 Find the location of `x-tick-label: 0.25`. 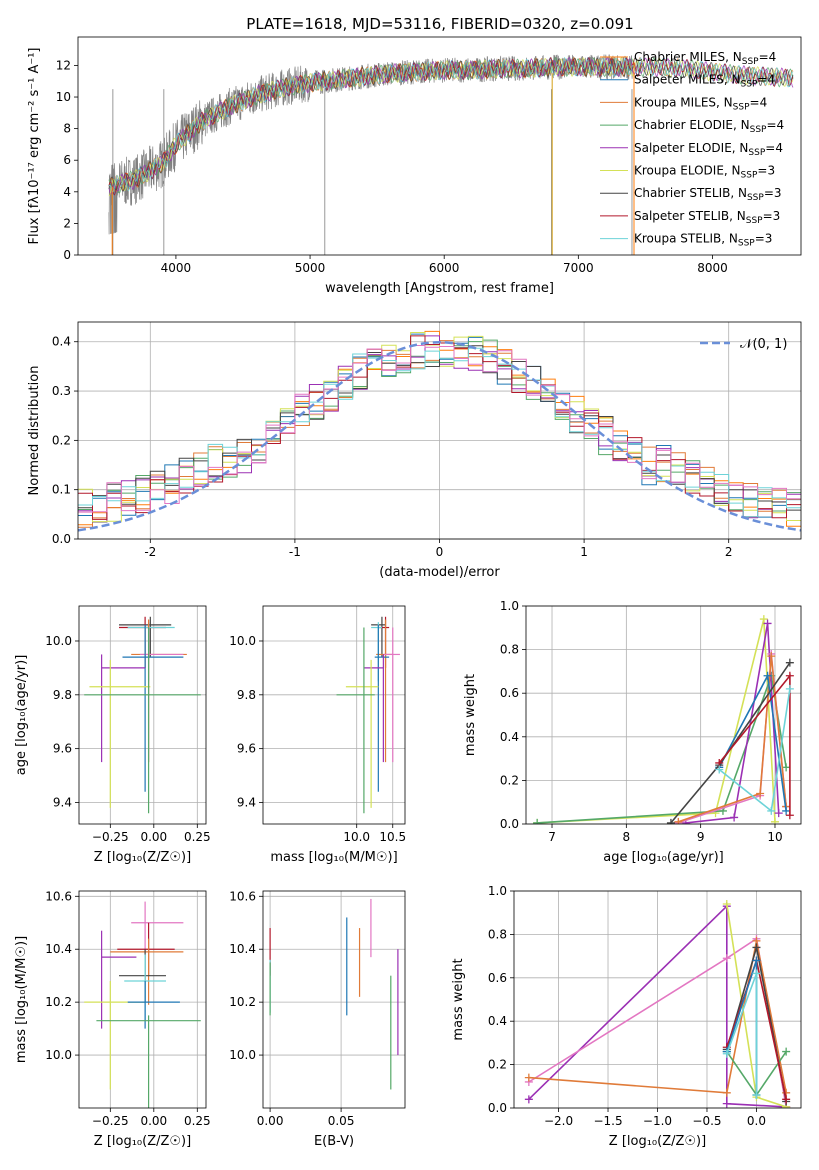

x-tick-label: 0.25 is located at coordinates (197, 1121).